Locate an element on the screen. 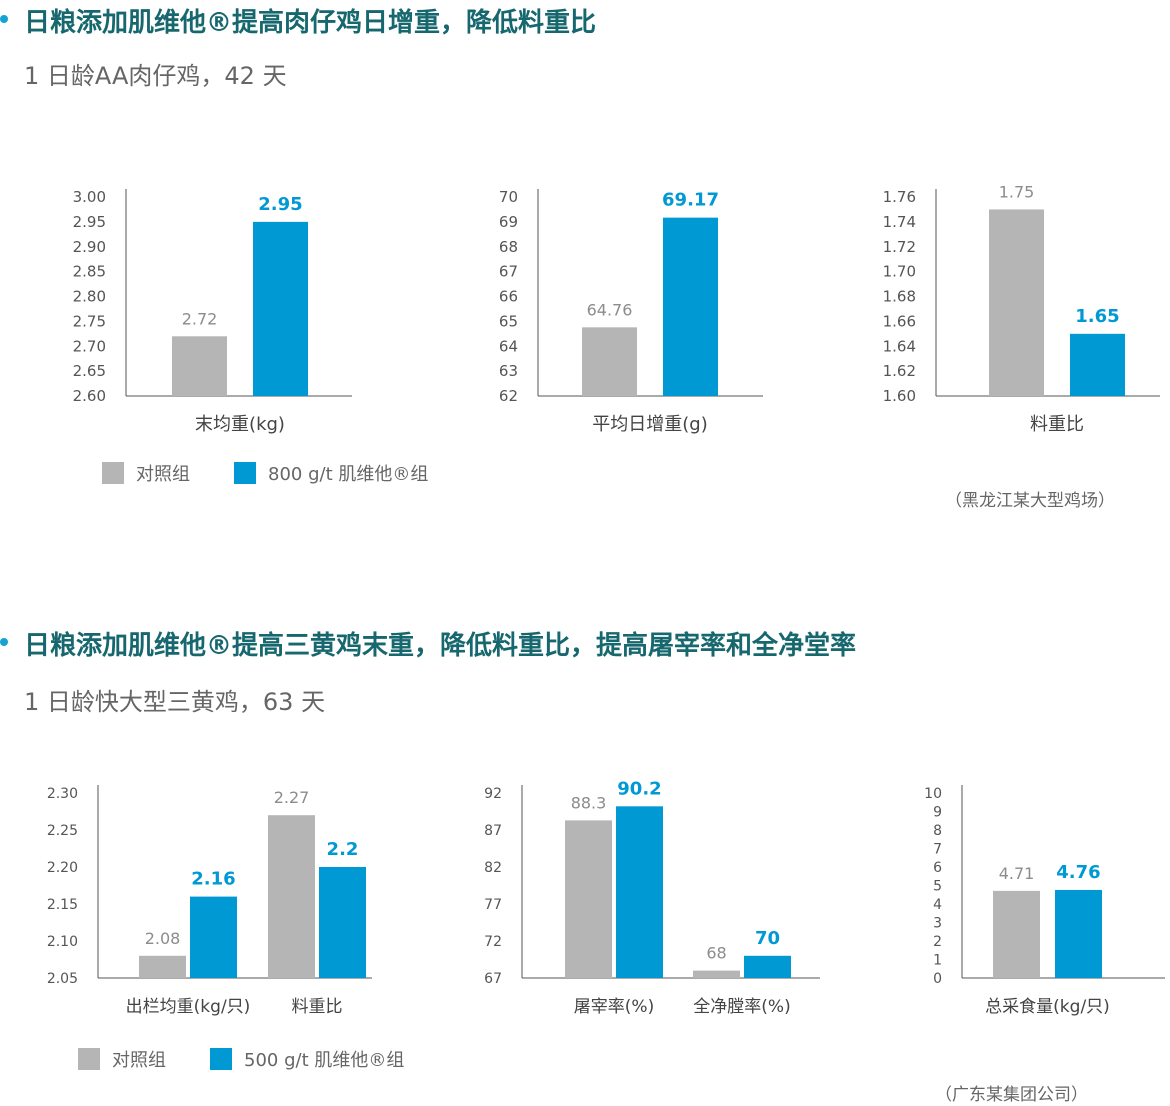 The height and width of the screenshot is (1106, 1170). y-tick-label: 72 is located at coordinates (493, 942).